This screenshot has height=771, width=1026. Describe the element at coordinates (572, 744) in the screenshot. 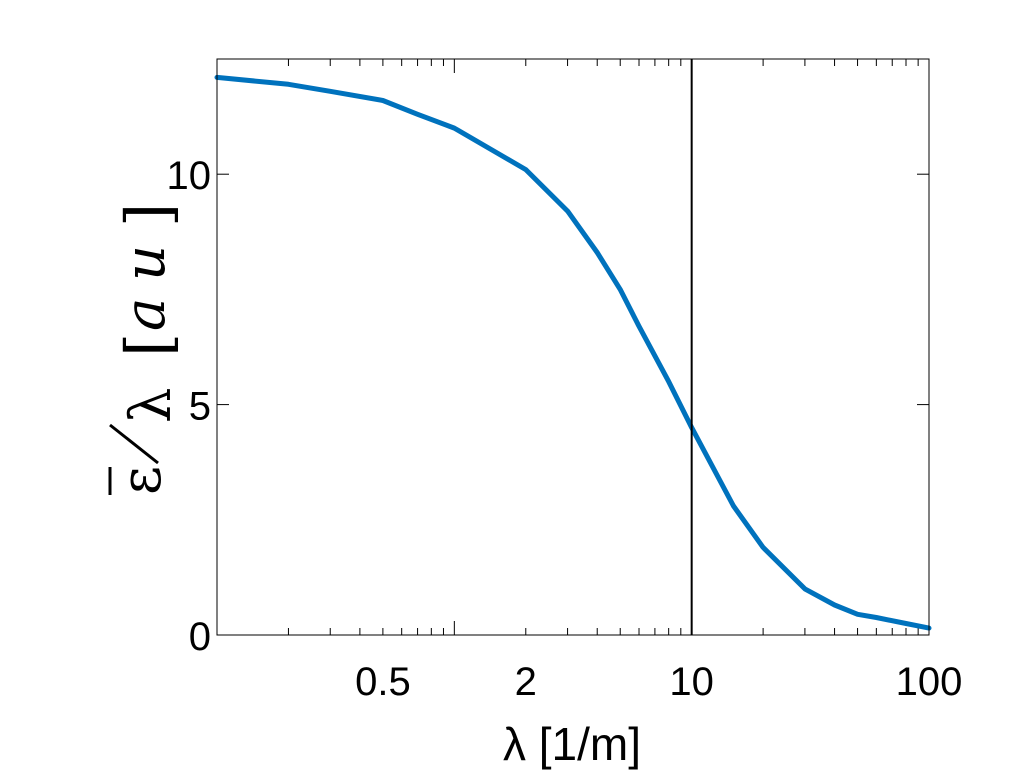

I see `x-axis-label: λ [1/m]` at that location.